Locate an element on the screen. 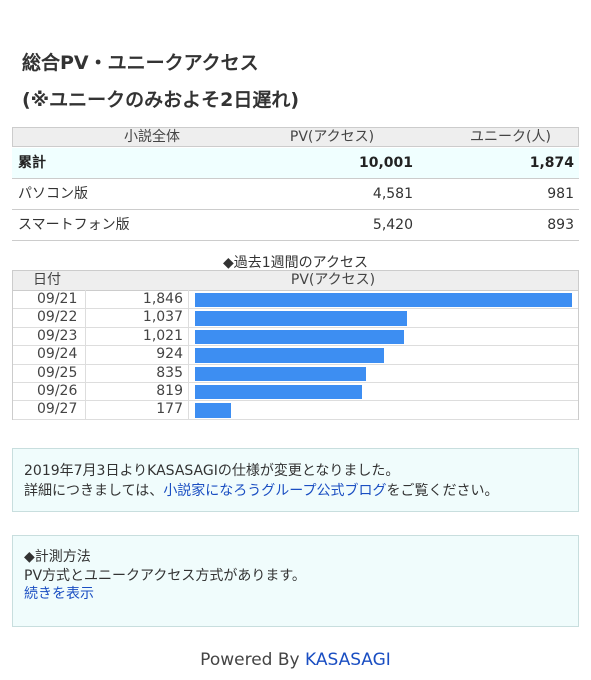 This screenshot has width=591, height=680. notice-text: 2019年7月3日よりKASASAGIの仕様が変更となりました。 is located at coordinates (212, 471).